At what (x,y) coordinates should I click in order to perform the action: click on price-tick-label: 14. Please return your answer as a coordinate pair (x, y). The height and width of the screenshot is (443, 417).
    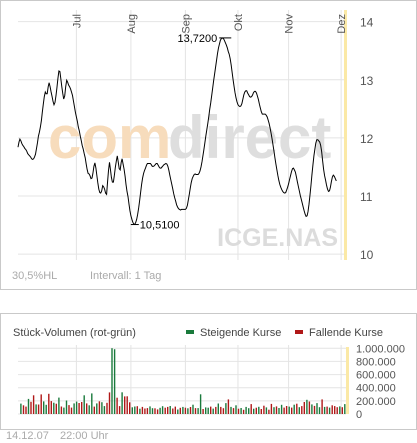
    Looking at the image, I should click on (367, 23).